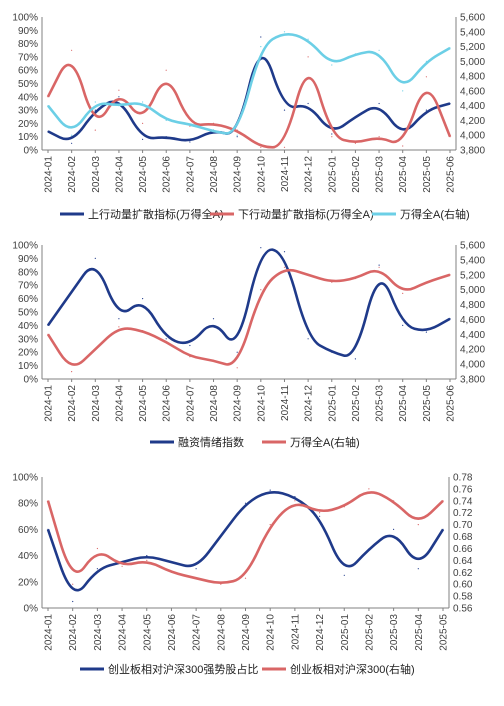  Describe the element at coordinates (25, 18) in the screenshot. I see `y-left-tick-label: 100%` at that location.